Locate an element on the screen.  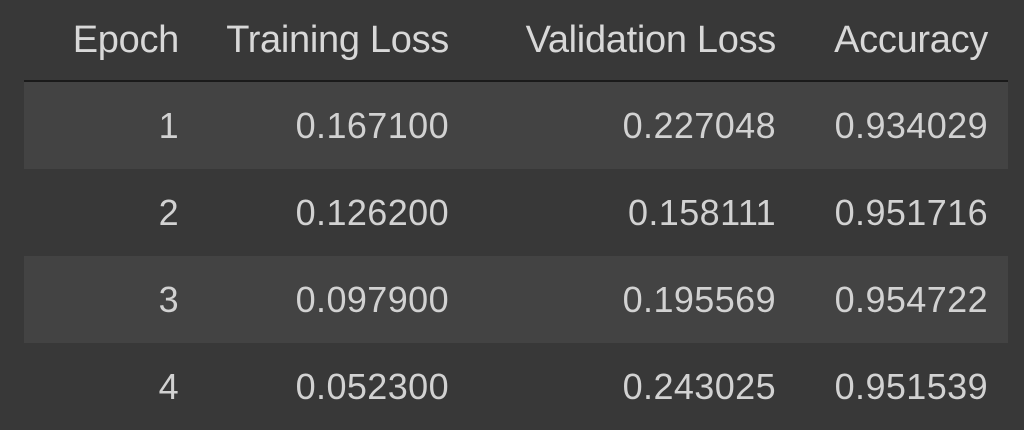
column-header-epoch: Epoch is located at coordinates (101, 41).